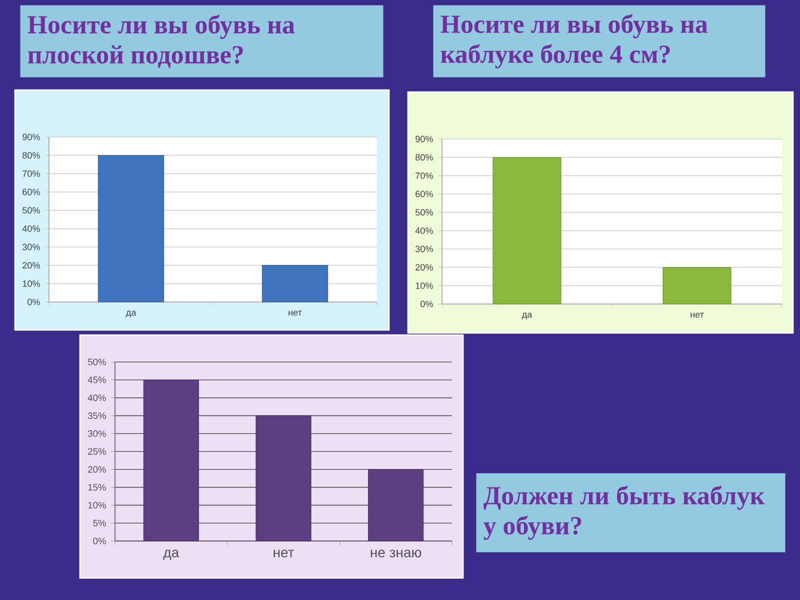 Image resolution: width=800 pixels, height=600 pixels. I want to click on y-tick-label: 25%, so click(97, 451).